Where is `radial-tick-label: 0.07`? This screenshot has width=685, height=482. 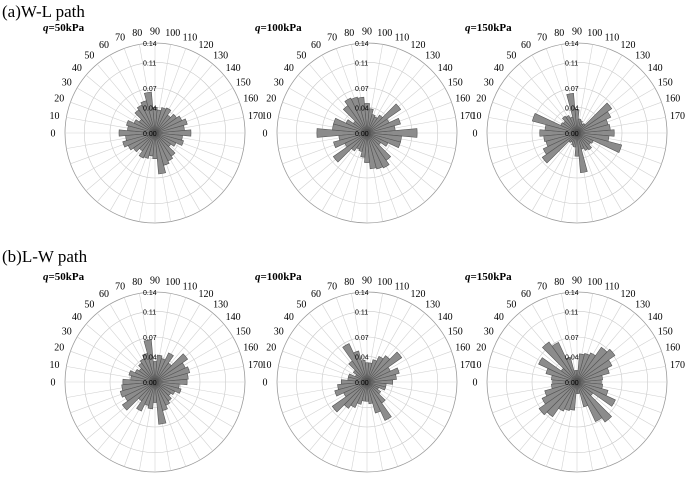 radial-tick-label: 0.07 is located at coordinates (362, 338).